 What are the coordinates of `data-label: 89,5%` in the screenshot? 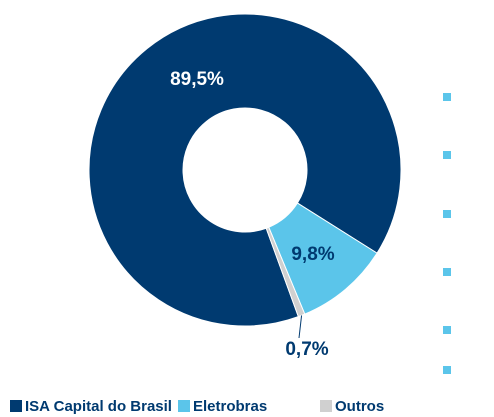 It's located at (197, 79).